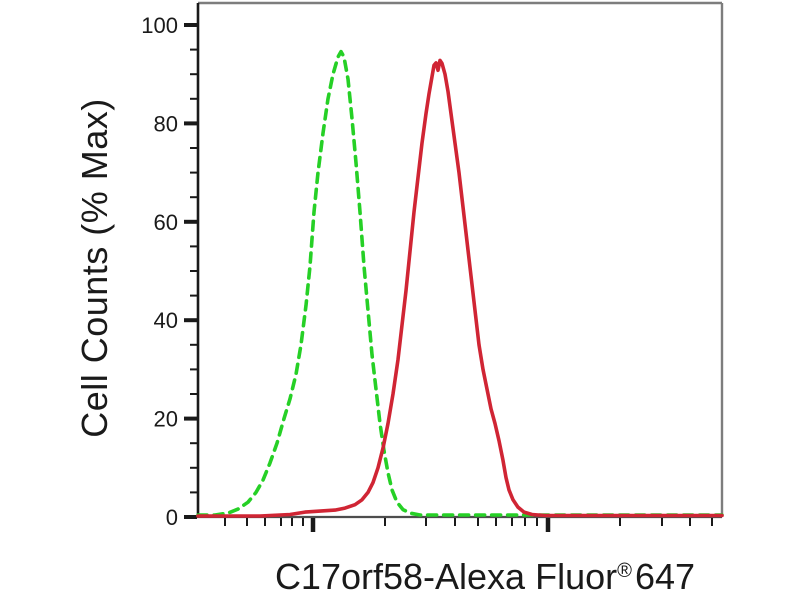 The width and height of the screenshot is (800, 600). I want to click on x-axis-title-text: C17orf58-Alexa Fluor, so click(446, 576).